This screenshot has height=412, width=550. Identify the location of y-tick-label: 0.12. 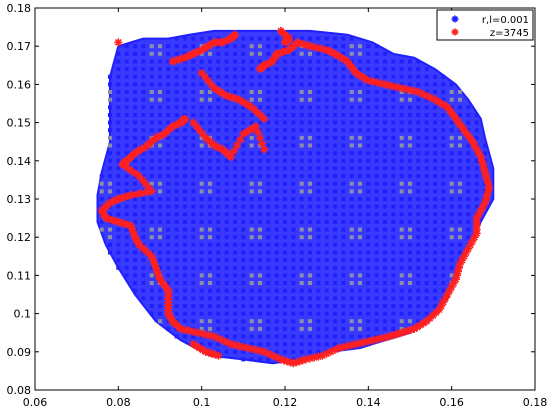
(19, 237).